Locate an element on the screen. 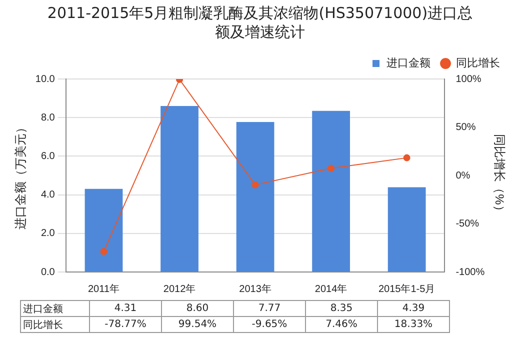 The image size is (520, 350). x-tick-label: 2015年1-5月 is located at coordinates (407, 288).